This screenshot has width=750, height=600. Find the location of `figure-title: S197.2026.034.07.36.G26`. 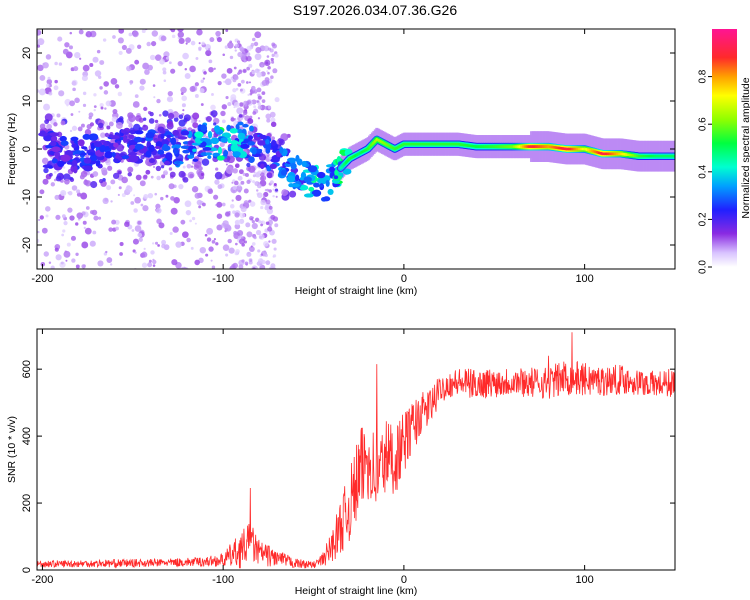

figure-title: S197.2026.034.07.36.G26 is located at coordinates (375, 10).